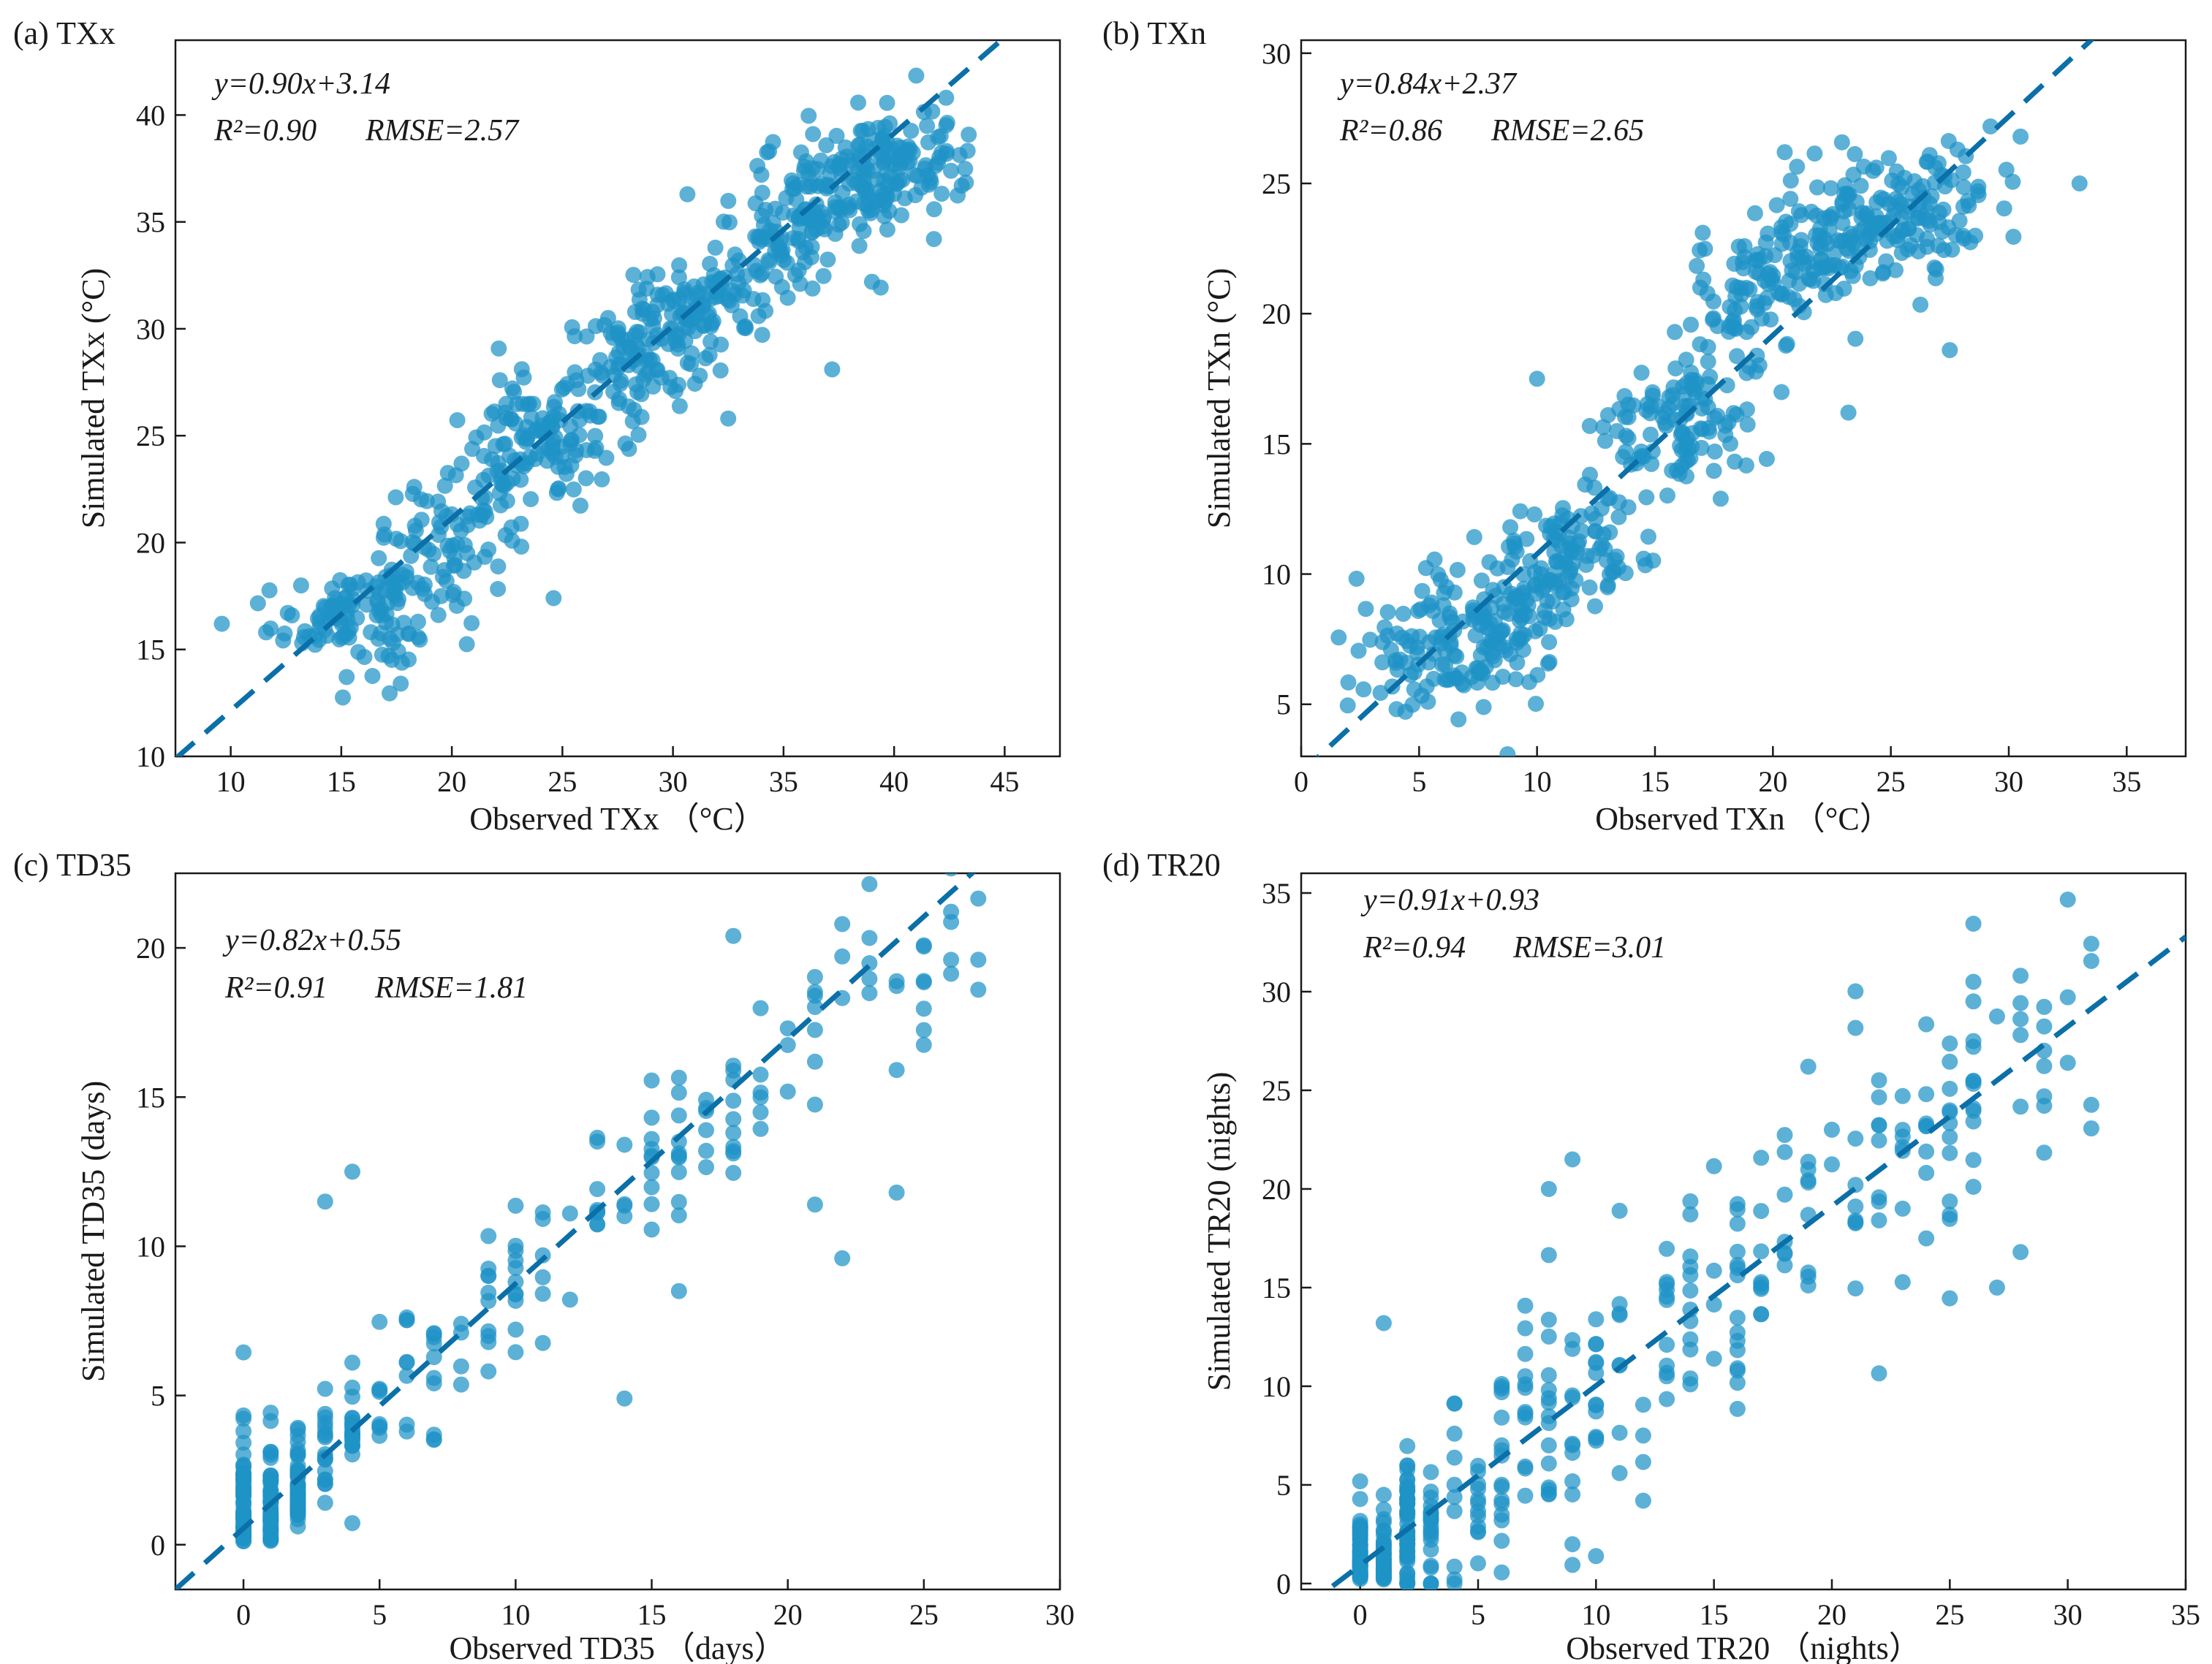 This screenshot has height=1664, width=2212. I want to click on y-tick-label: 15, so click(150, 650).